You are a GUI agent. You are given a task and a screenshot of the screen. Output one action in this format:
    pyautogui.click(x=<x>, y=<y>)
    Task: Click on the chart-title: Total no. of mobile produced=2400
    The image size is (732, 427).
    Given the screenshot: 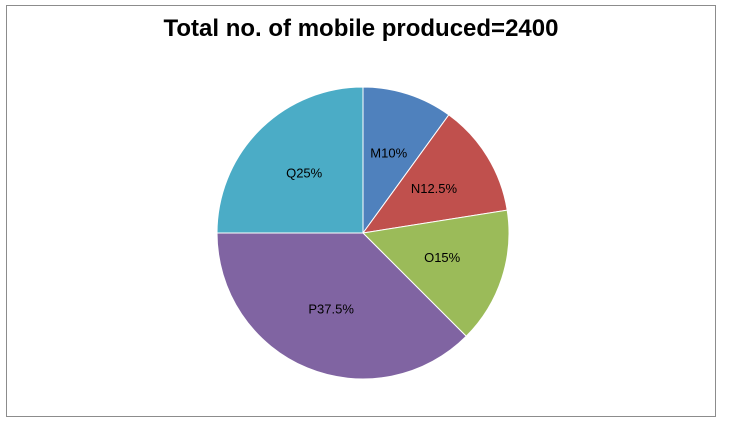 What is the action you would take?
    pyautogui.click(x=361, y=28)
    